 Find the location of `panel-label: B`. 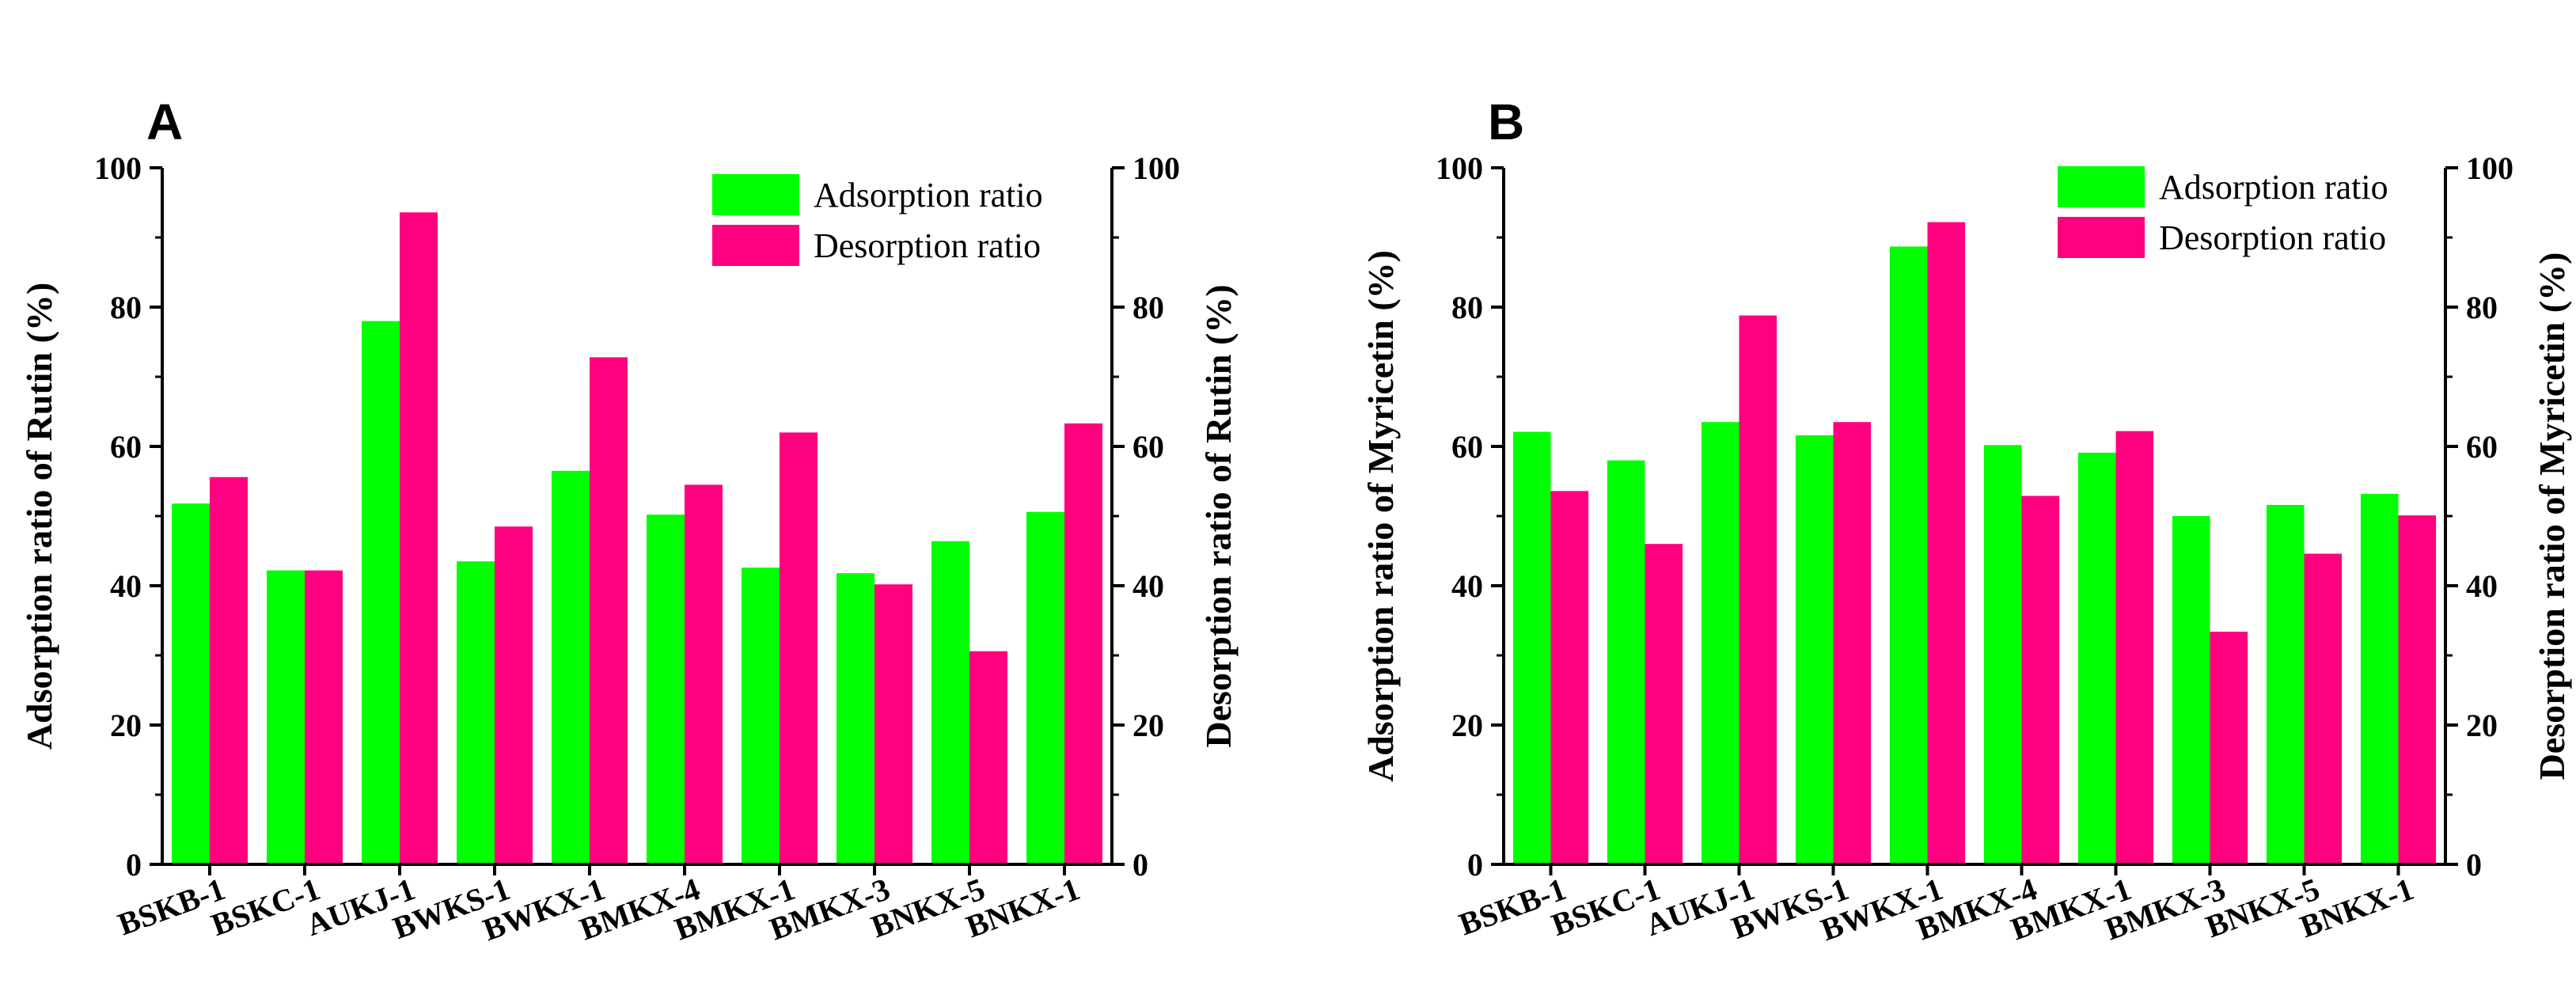

panel-label: B is located at coordinates (1506, 121).